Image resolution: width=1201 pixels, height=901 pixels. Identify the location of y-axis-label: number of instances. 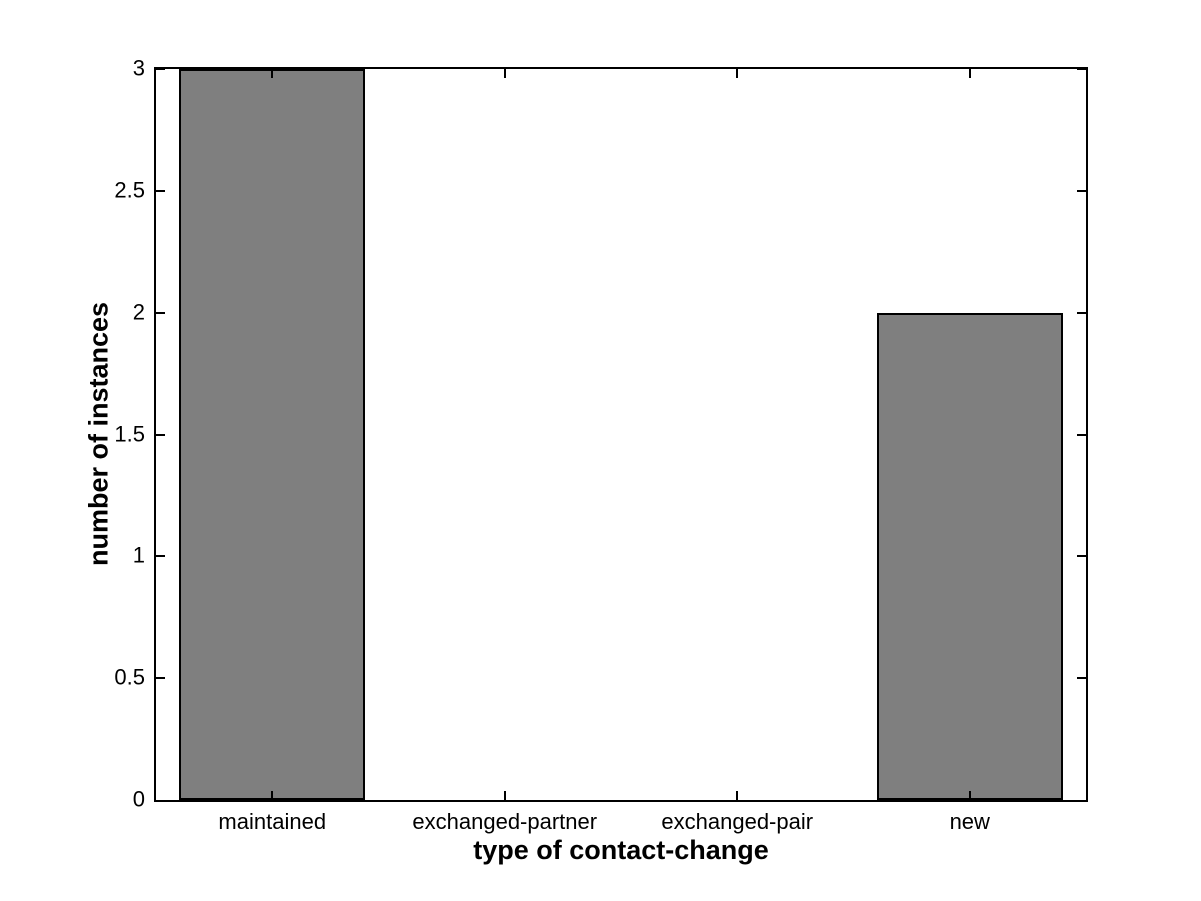
(98, 434).